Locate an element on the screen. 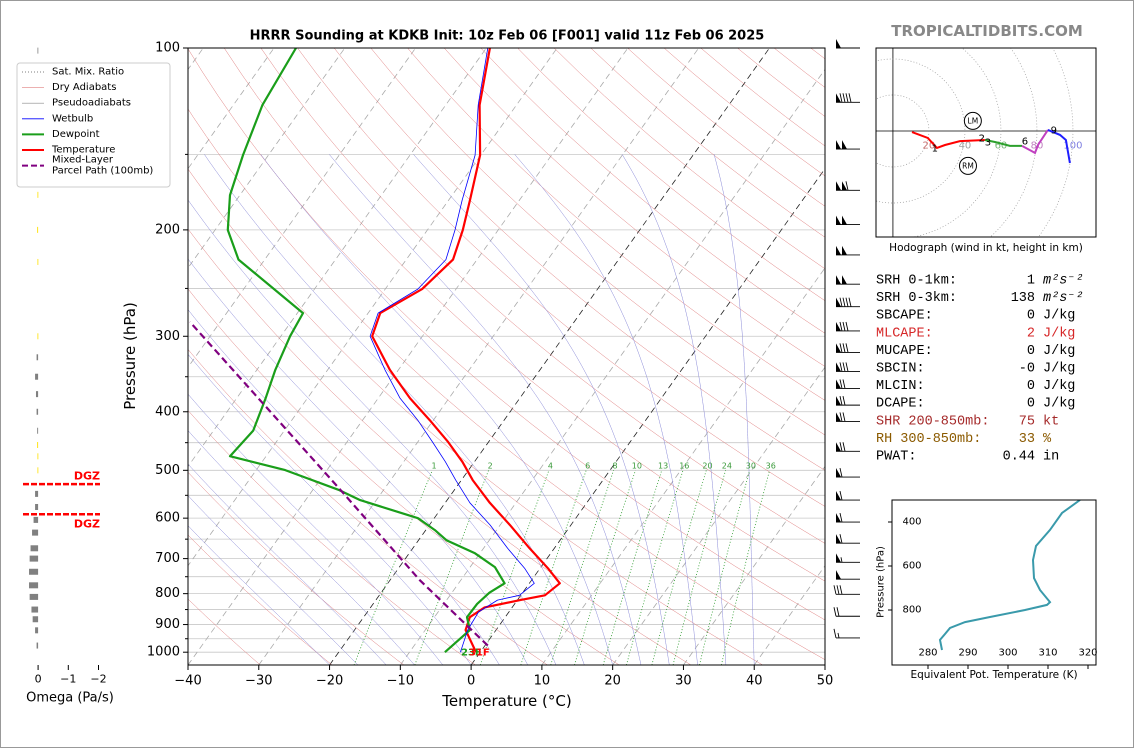 This screenshot has height=748, width=1134. x-tick-label: 0 is located at coordinates (471, 681).